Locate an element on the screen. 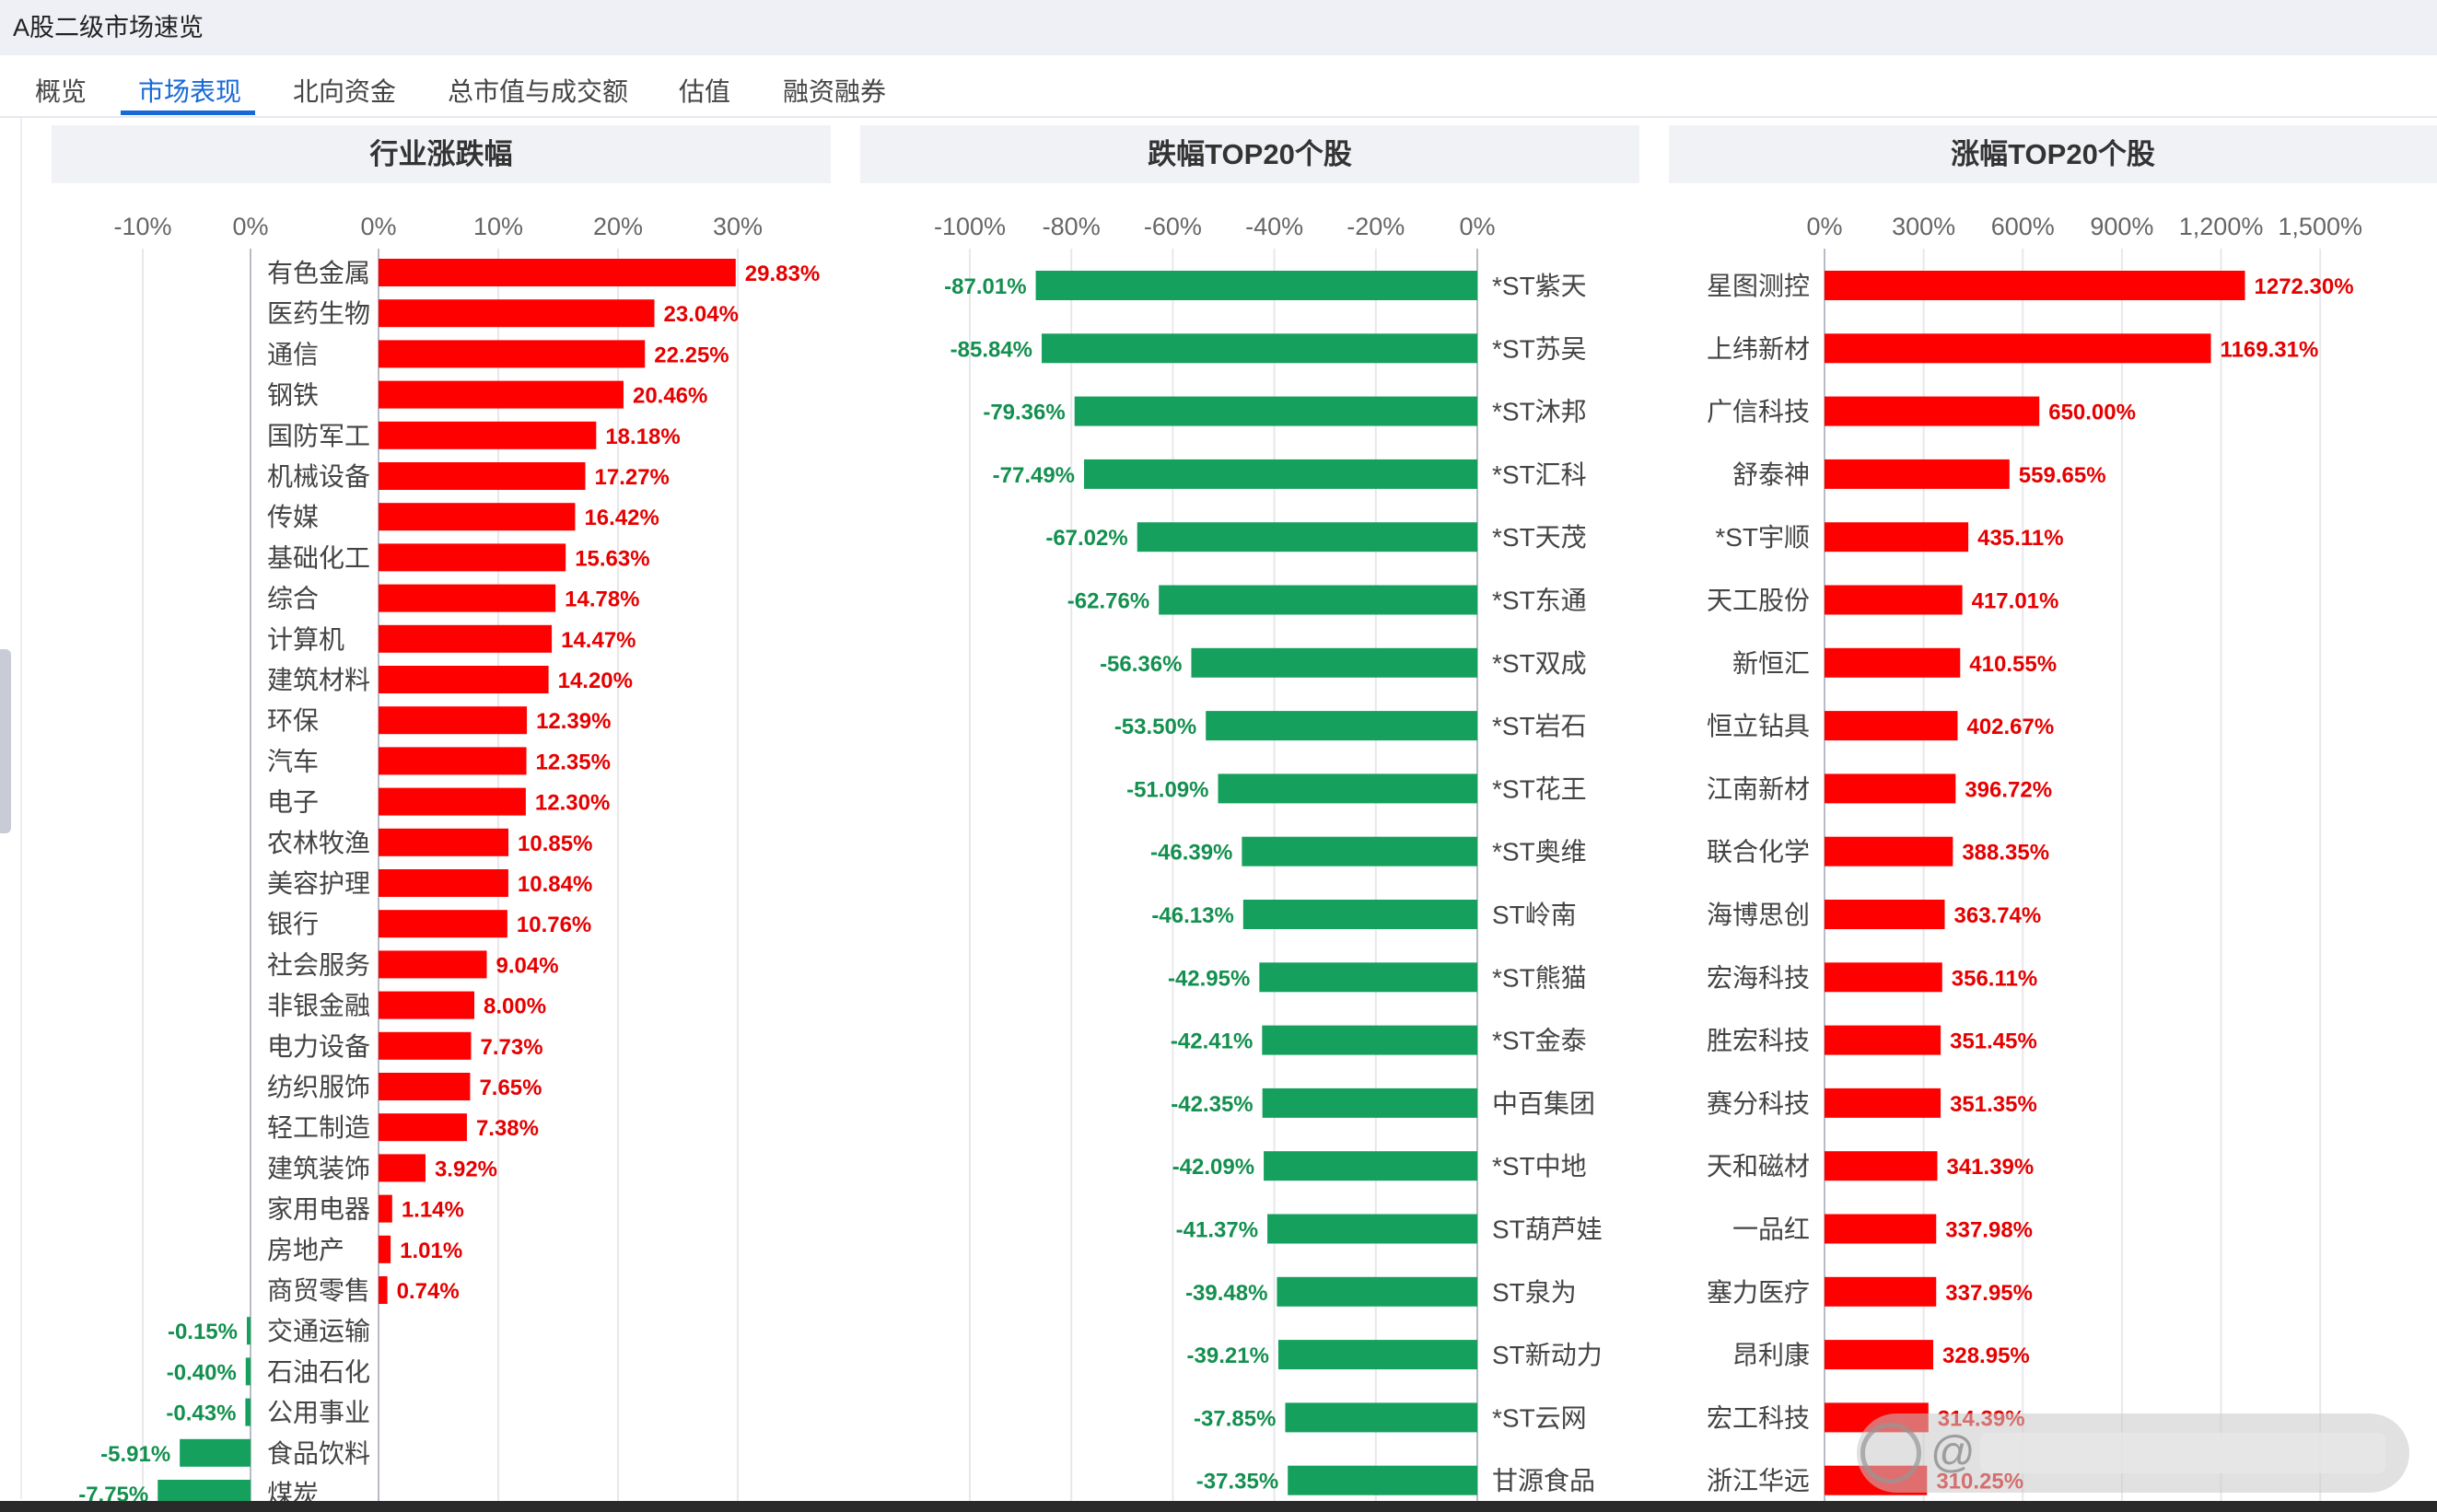  category-label: 建筑材料 is located at coordinates (318, 680).